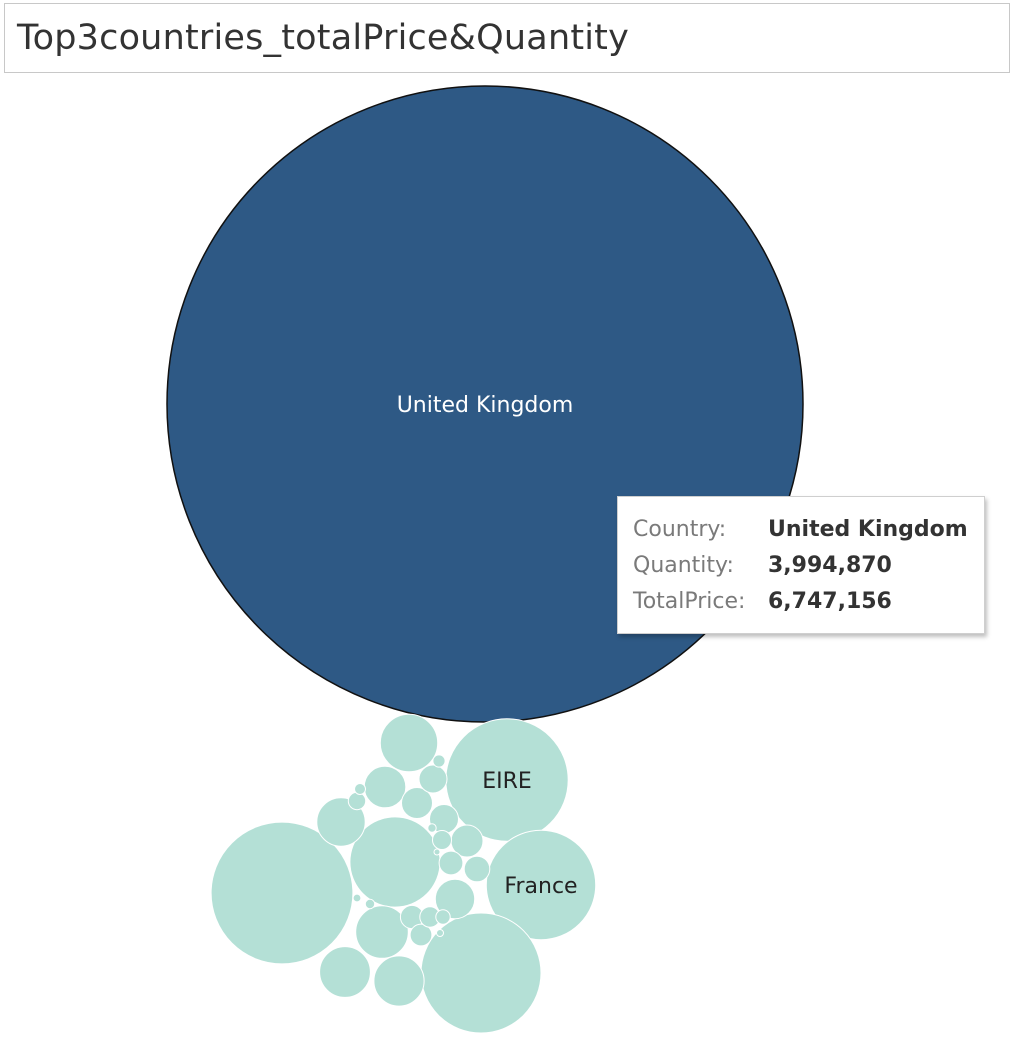 This screenshot has width=1012, height=1038. I want to click on bubble-label-united-kingdom: United Kingdom, so click(485, 405).